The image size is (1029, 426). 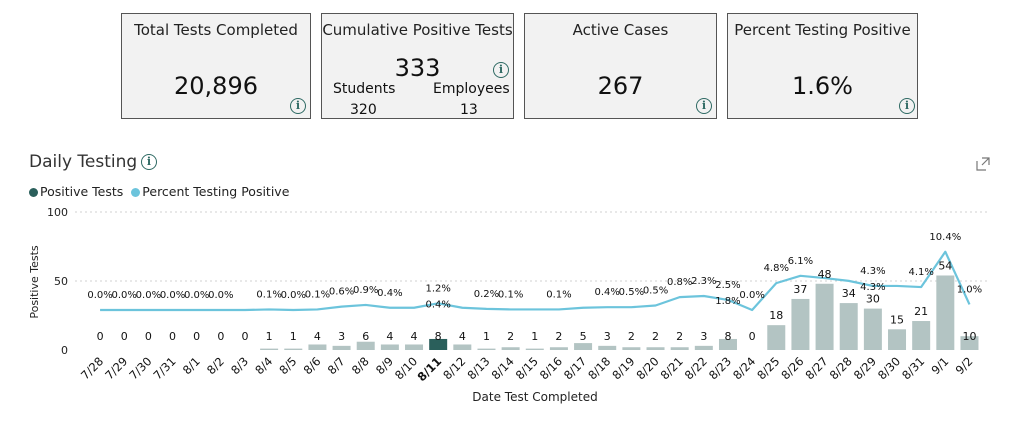 I want to click on bar-value-label: 5, so click(x=583, y=336).